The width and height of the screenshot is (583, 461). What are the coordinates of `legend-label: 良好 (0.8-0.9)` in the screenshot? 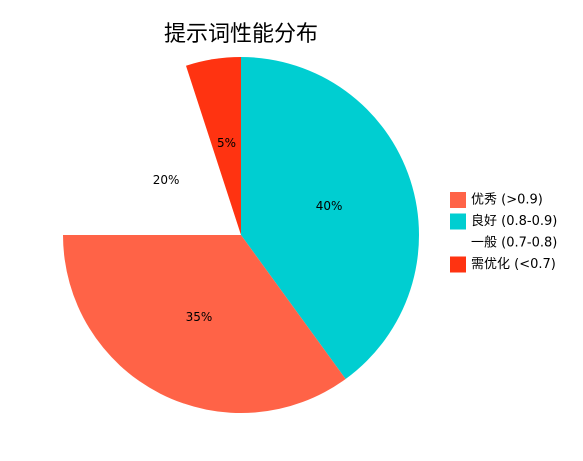 It's located at (514, 221).